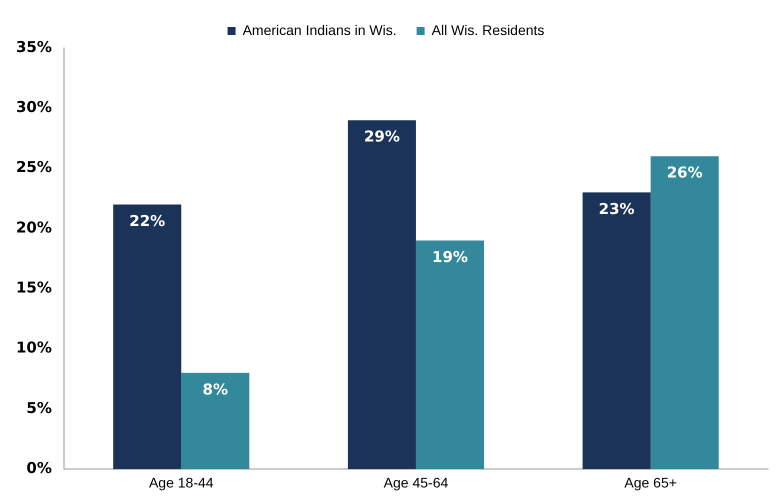  What do you see at coordinates (650, 482) in the screenshot?
I see `x-tick-label: Age 65+` at bounding box center [650, 482].